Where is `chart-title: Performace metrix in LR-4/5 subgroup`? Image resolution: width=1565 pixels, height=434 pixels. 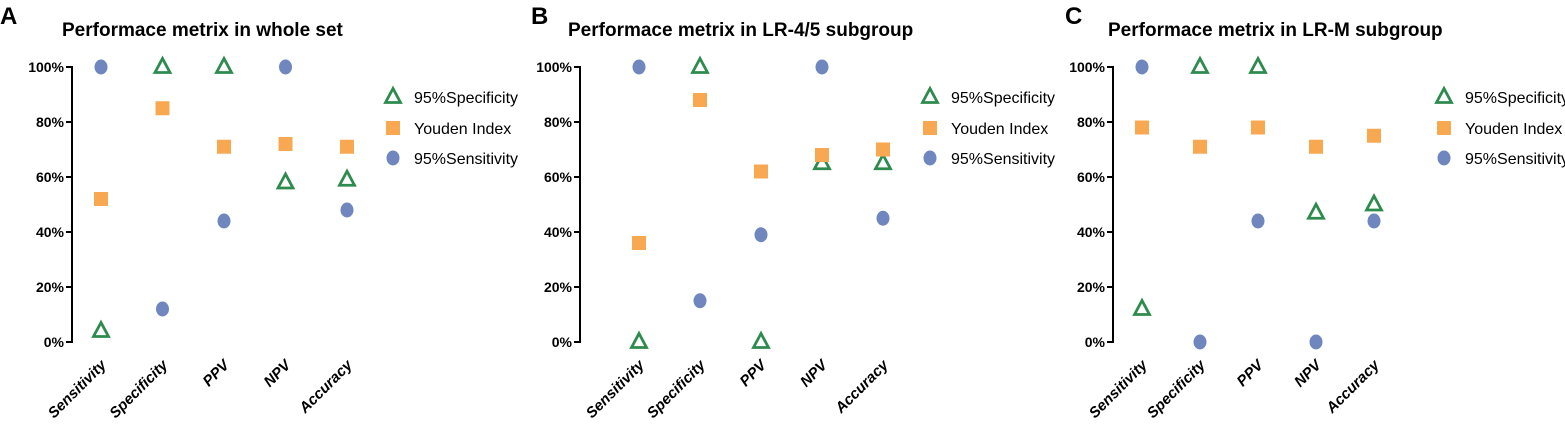
chart-title: Performace metrix in LR-4/5 subgroup is located at coordinates (740, 30).